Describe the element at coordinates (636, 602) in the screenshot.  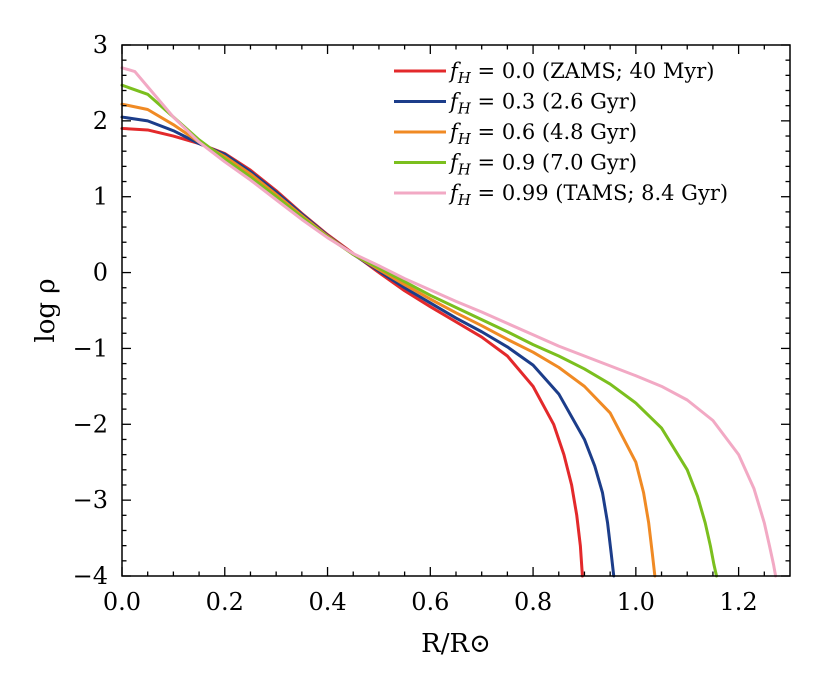
I see `x-tick-label: 1.0` at that location.